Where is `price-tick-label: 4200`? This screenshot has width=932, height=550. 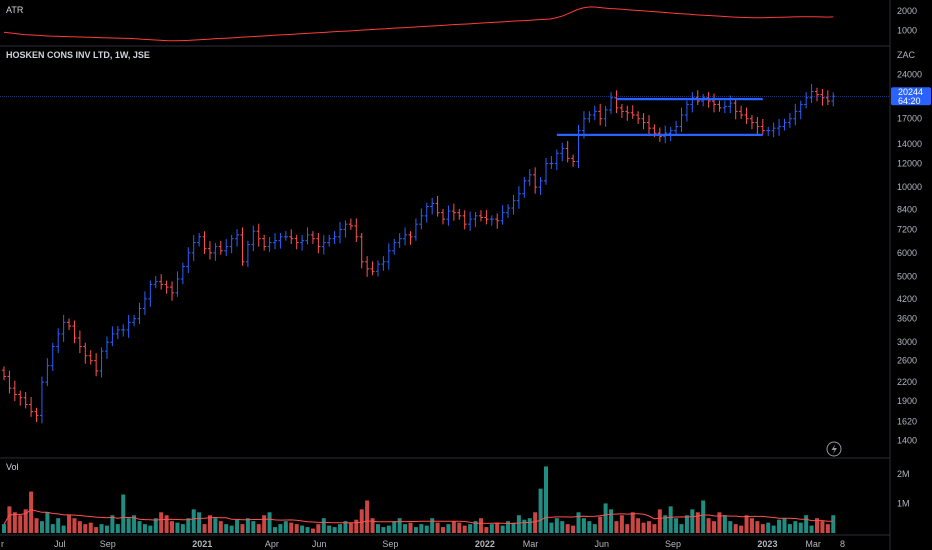 price-tick-label: 4200 is located at coordinates (907, 299).